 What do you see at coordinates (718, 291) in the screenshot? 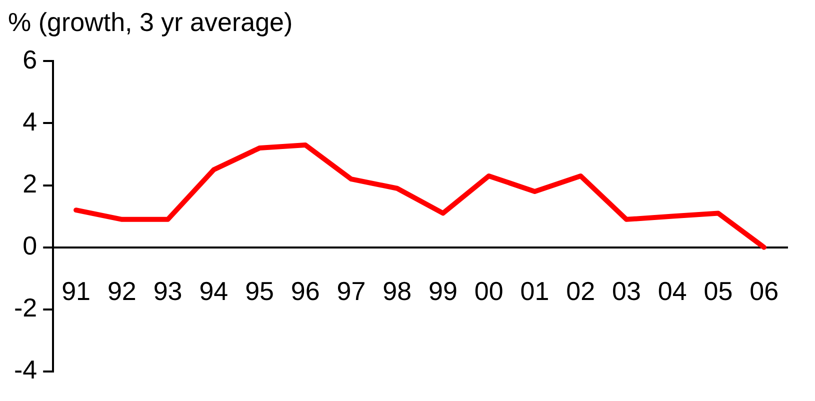
I see `x-tick-label: 05` at bounding box center [718, 291].